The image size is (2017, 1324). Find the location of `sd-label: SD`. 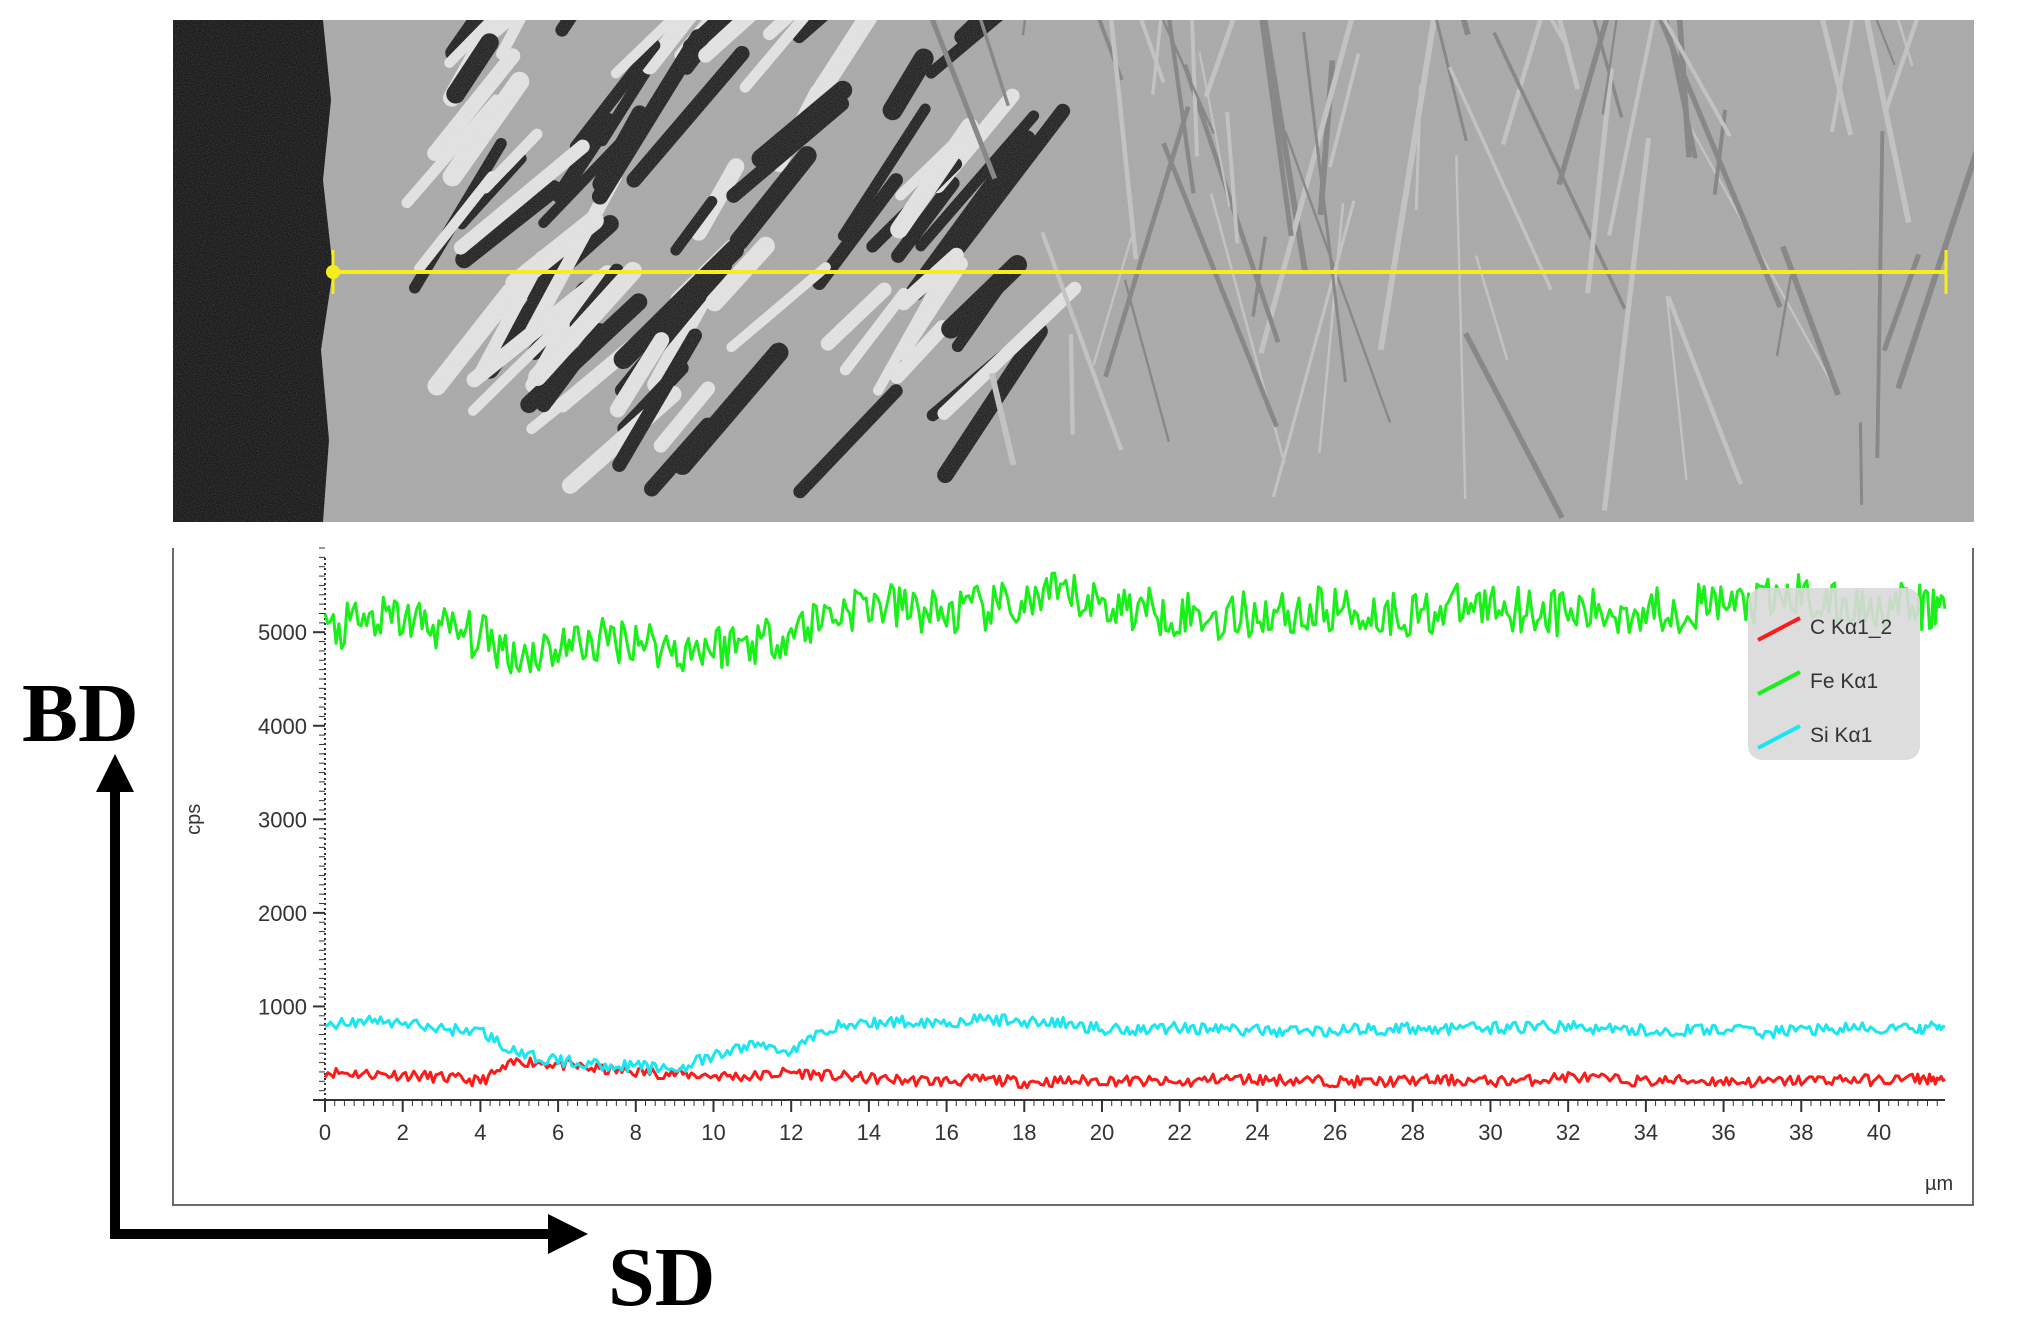

sd-label: SD is located at coordinates (662, 1277).